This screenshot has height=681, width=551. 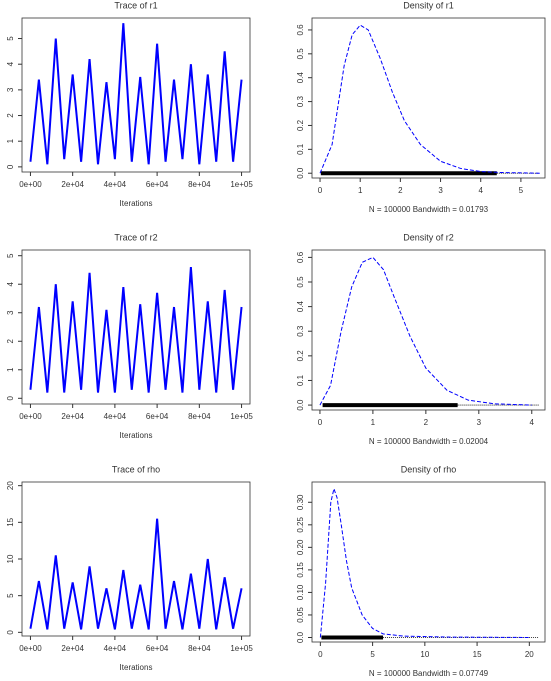 What do you see at coordinates (300, 547) in the screenshot?
I see `y-tick-label: 0.20` at bounding box center [300, 547].